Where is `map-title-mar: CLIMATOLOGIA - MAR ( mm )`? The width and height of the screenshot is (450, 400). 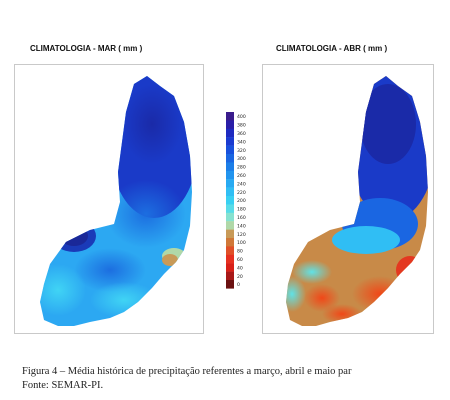 map-title-mar: CLIMATOLOGIA - MAR ( mm ) is located at coordinates (86, 48).